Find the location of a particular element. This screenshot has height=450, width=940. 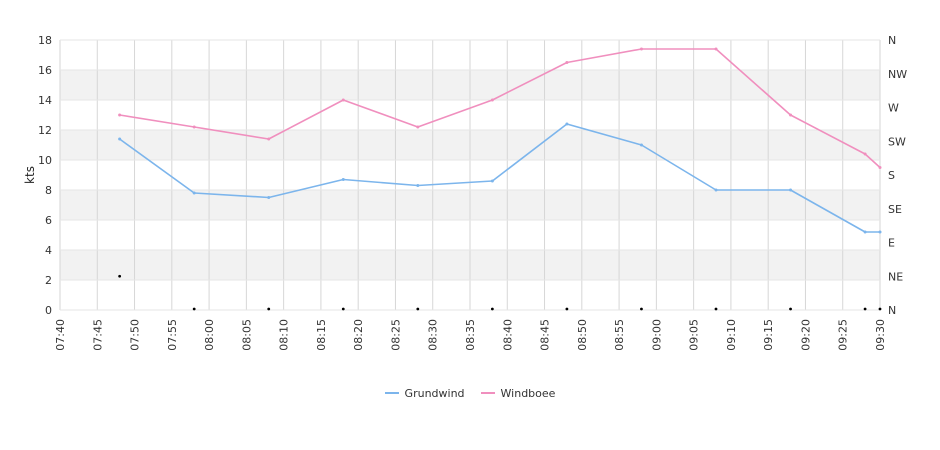

direction-tick-label: W is located at coordinates (893, 108).